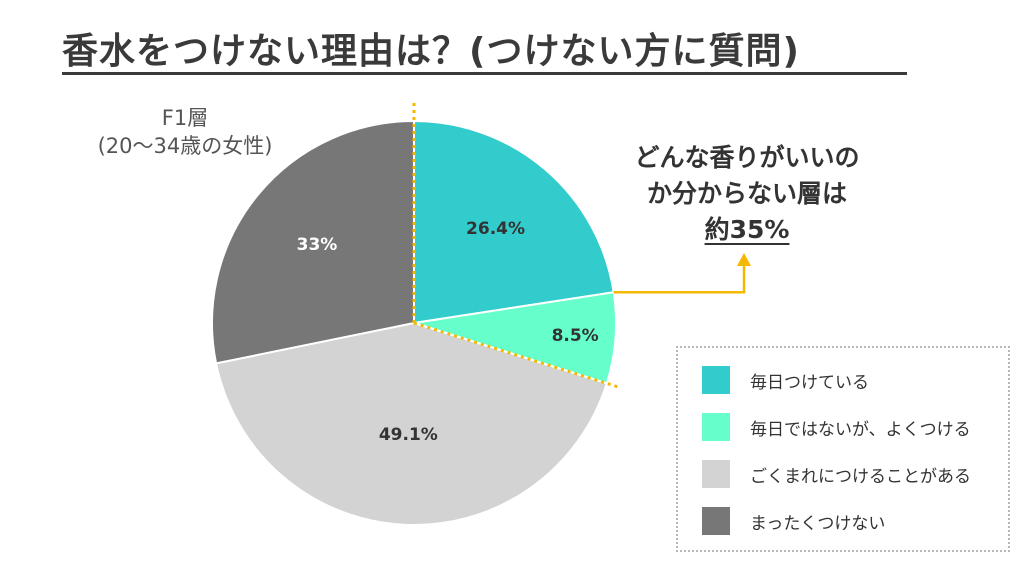 The width and height of the screenshot is (1024, 576). Describe the element at coordinates (408, 435) in the screenshot. I see `slice-data-label: 49.1%` at that location.